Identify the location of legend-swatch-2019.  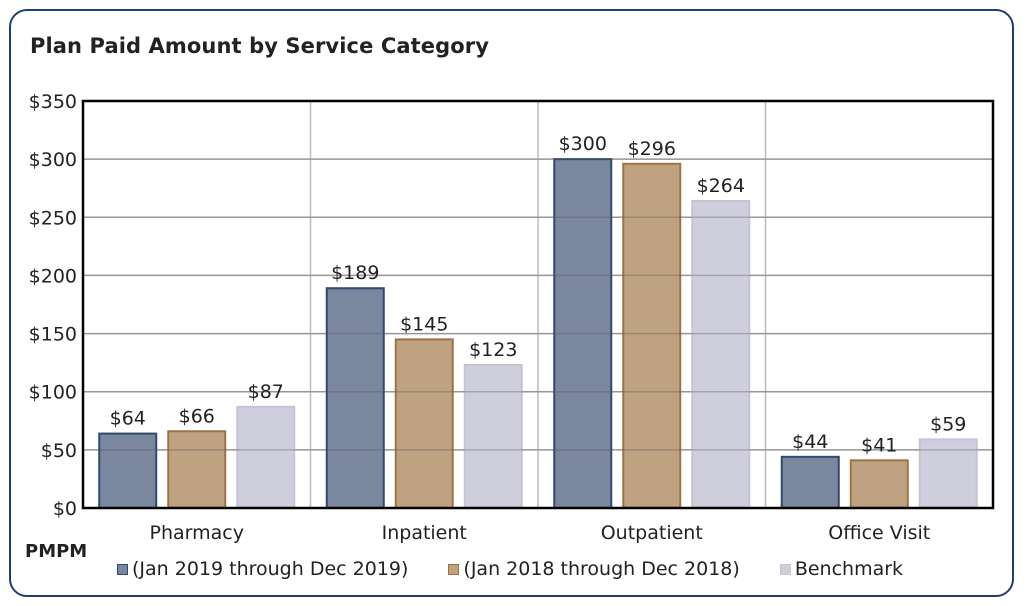
(122, 569).